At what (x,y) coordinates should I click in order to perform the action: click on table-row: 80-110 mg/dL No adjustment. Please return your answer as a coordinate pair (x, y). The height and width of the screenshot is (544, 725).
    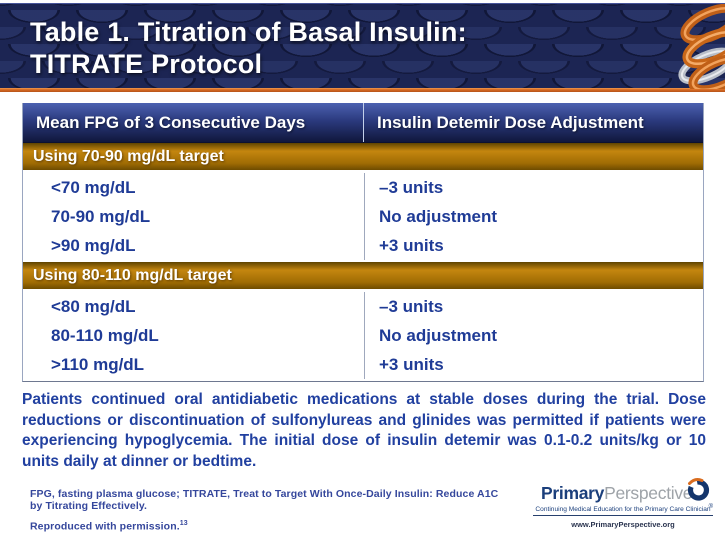
    Looking at the image, I should click on (363, 335).